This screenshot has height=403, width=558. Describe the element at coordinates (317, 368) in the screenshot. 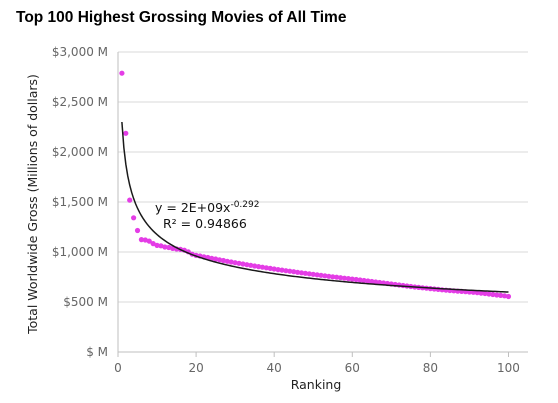

I see `x-tick-labels: 0 20 40 60 80 100` at that location.